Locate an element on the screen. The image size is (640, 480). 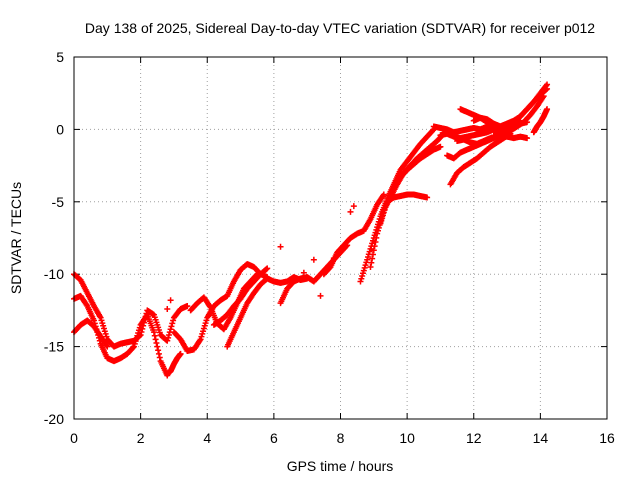
x-tick-label: 6 is located at coordinates (274, 438).